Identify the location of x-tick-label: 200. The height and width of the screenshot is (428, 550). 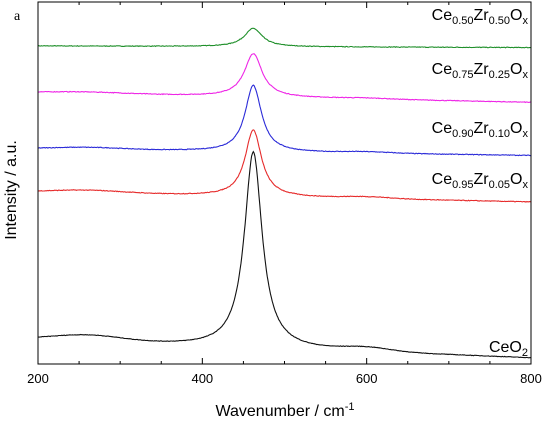
(38, 378).